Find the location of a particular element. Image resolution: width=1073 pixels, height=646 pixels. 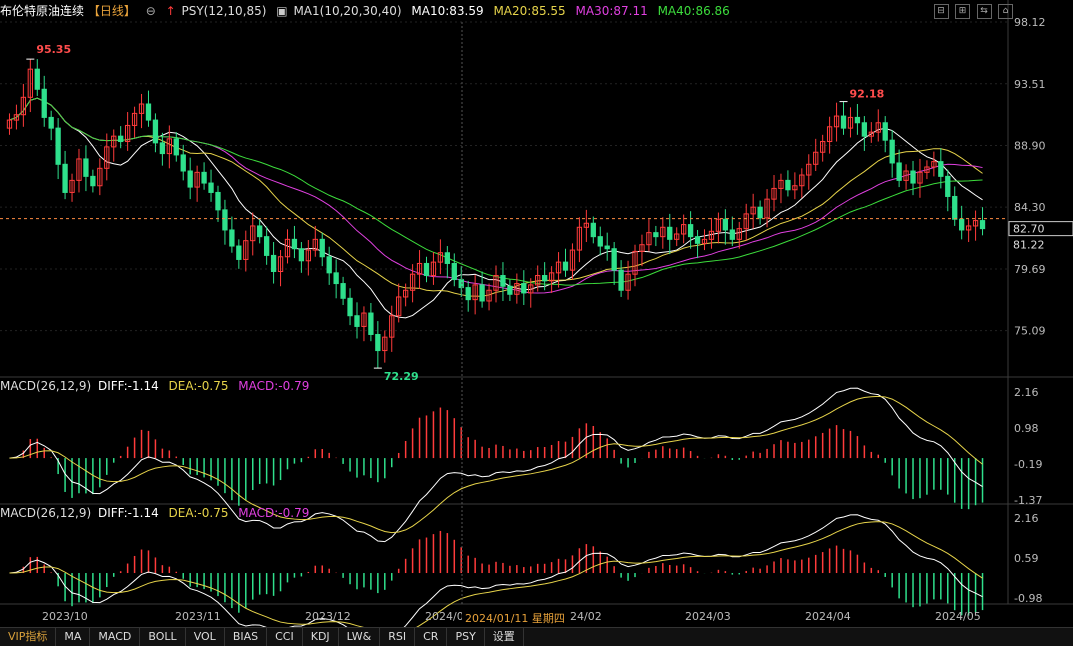

tab-vip: VIP指标 is located at coordinates (28, 637).